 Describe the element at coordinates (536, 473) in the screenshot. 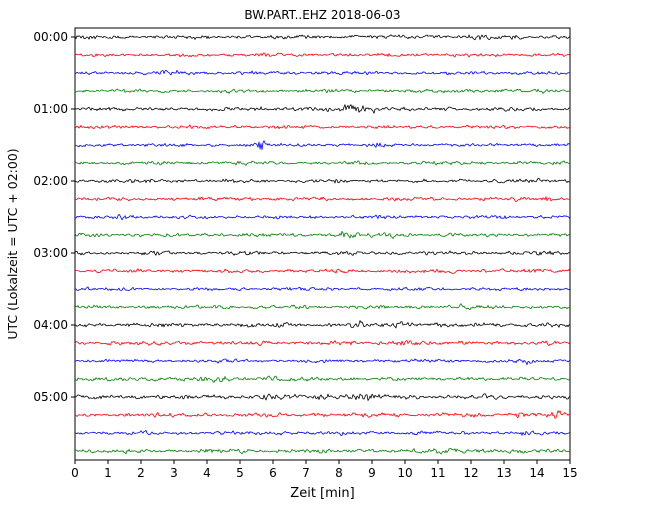

I see `x-tick-label: 14` at that location.